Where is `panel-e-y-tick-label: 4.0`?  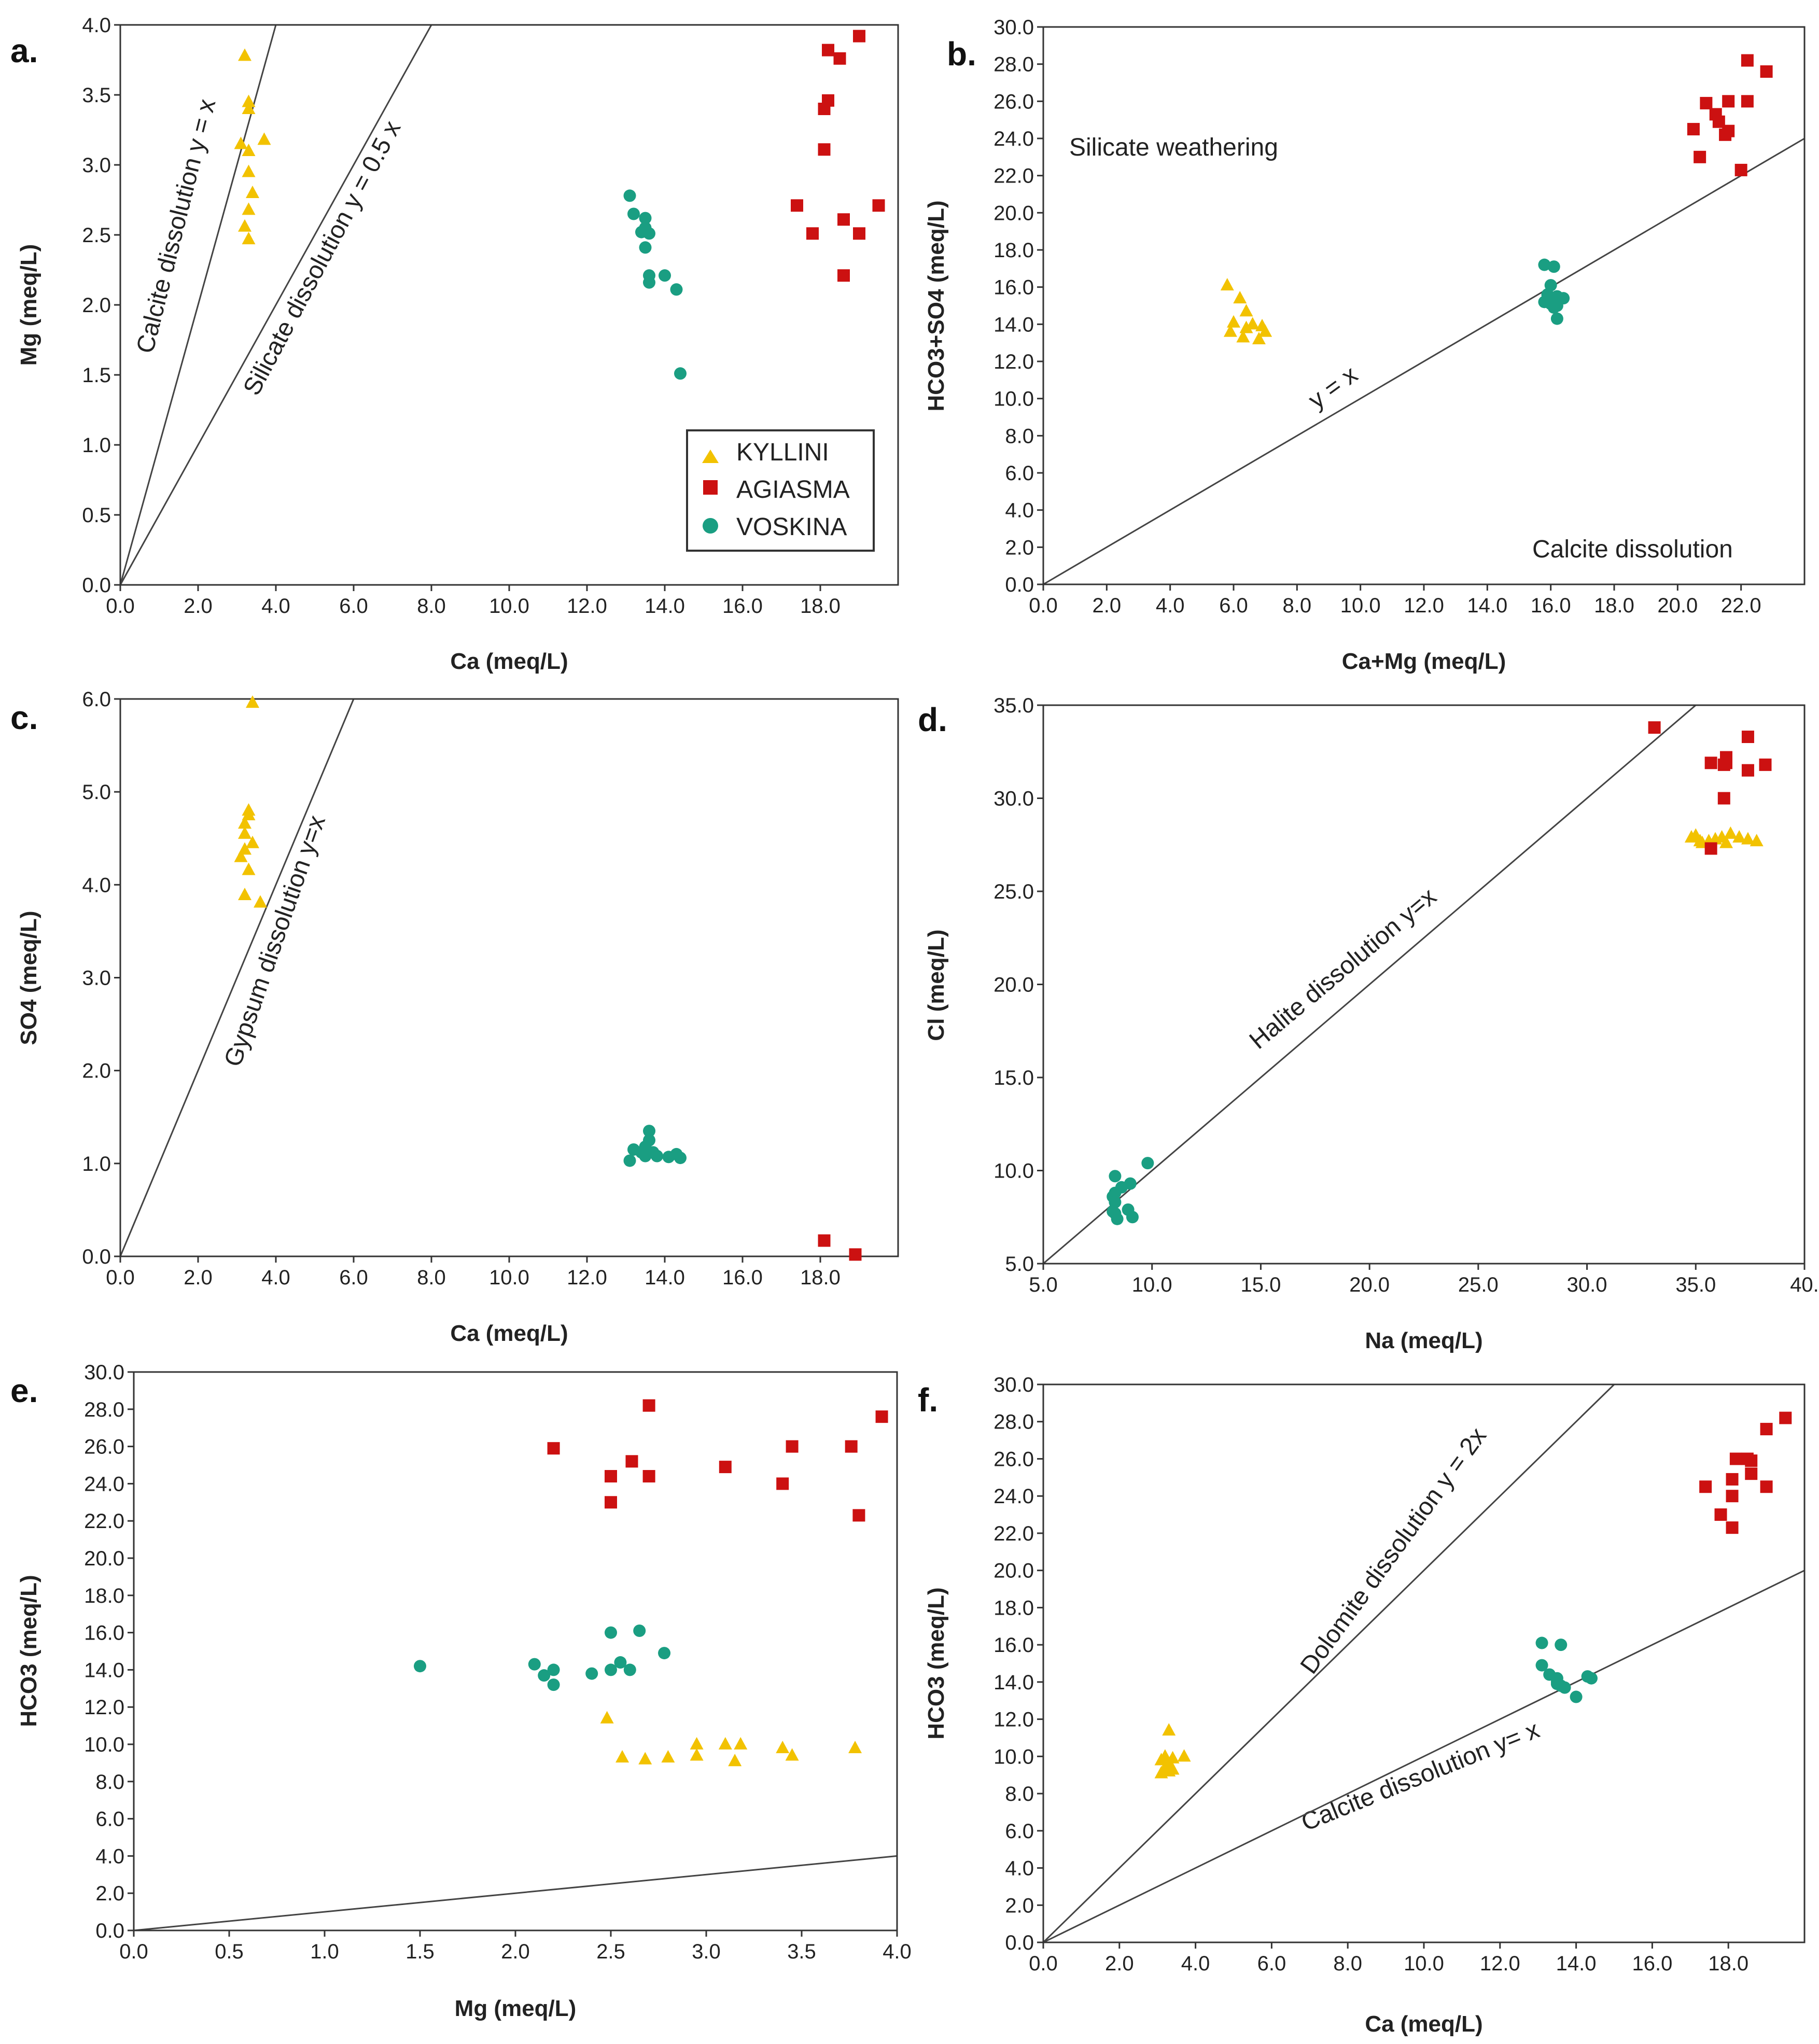 panel-e-y-tick-label: 4.0 is located at coordinates (110, 1856).